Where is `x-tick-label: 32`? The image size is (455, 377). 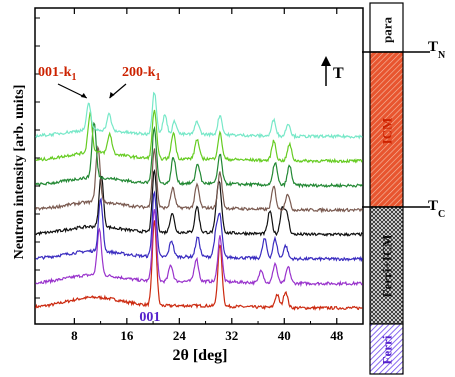
x-tick-label: 32 is located at coordinates (231, 335).